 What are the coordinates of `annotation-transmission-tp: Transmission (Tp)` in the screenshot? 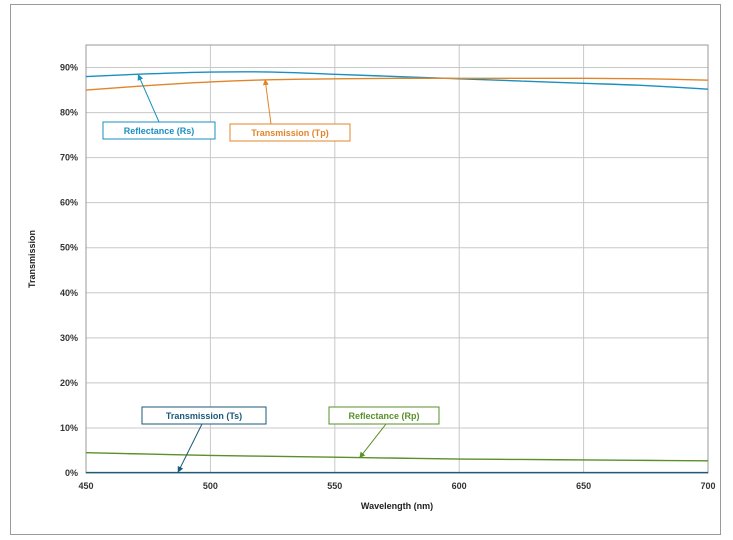 It's located at (290, 110).